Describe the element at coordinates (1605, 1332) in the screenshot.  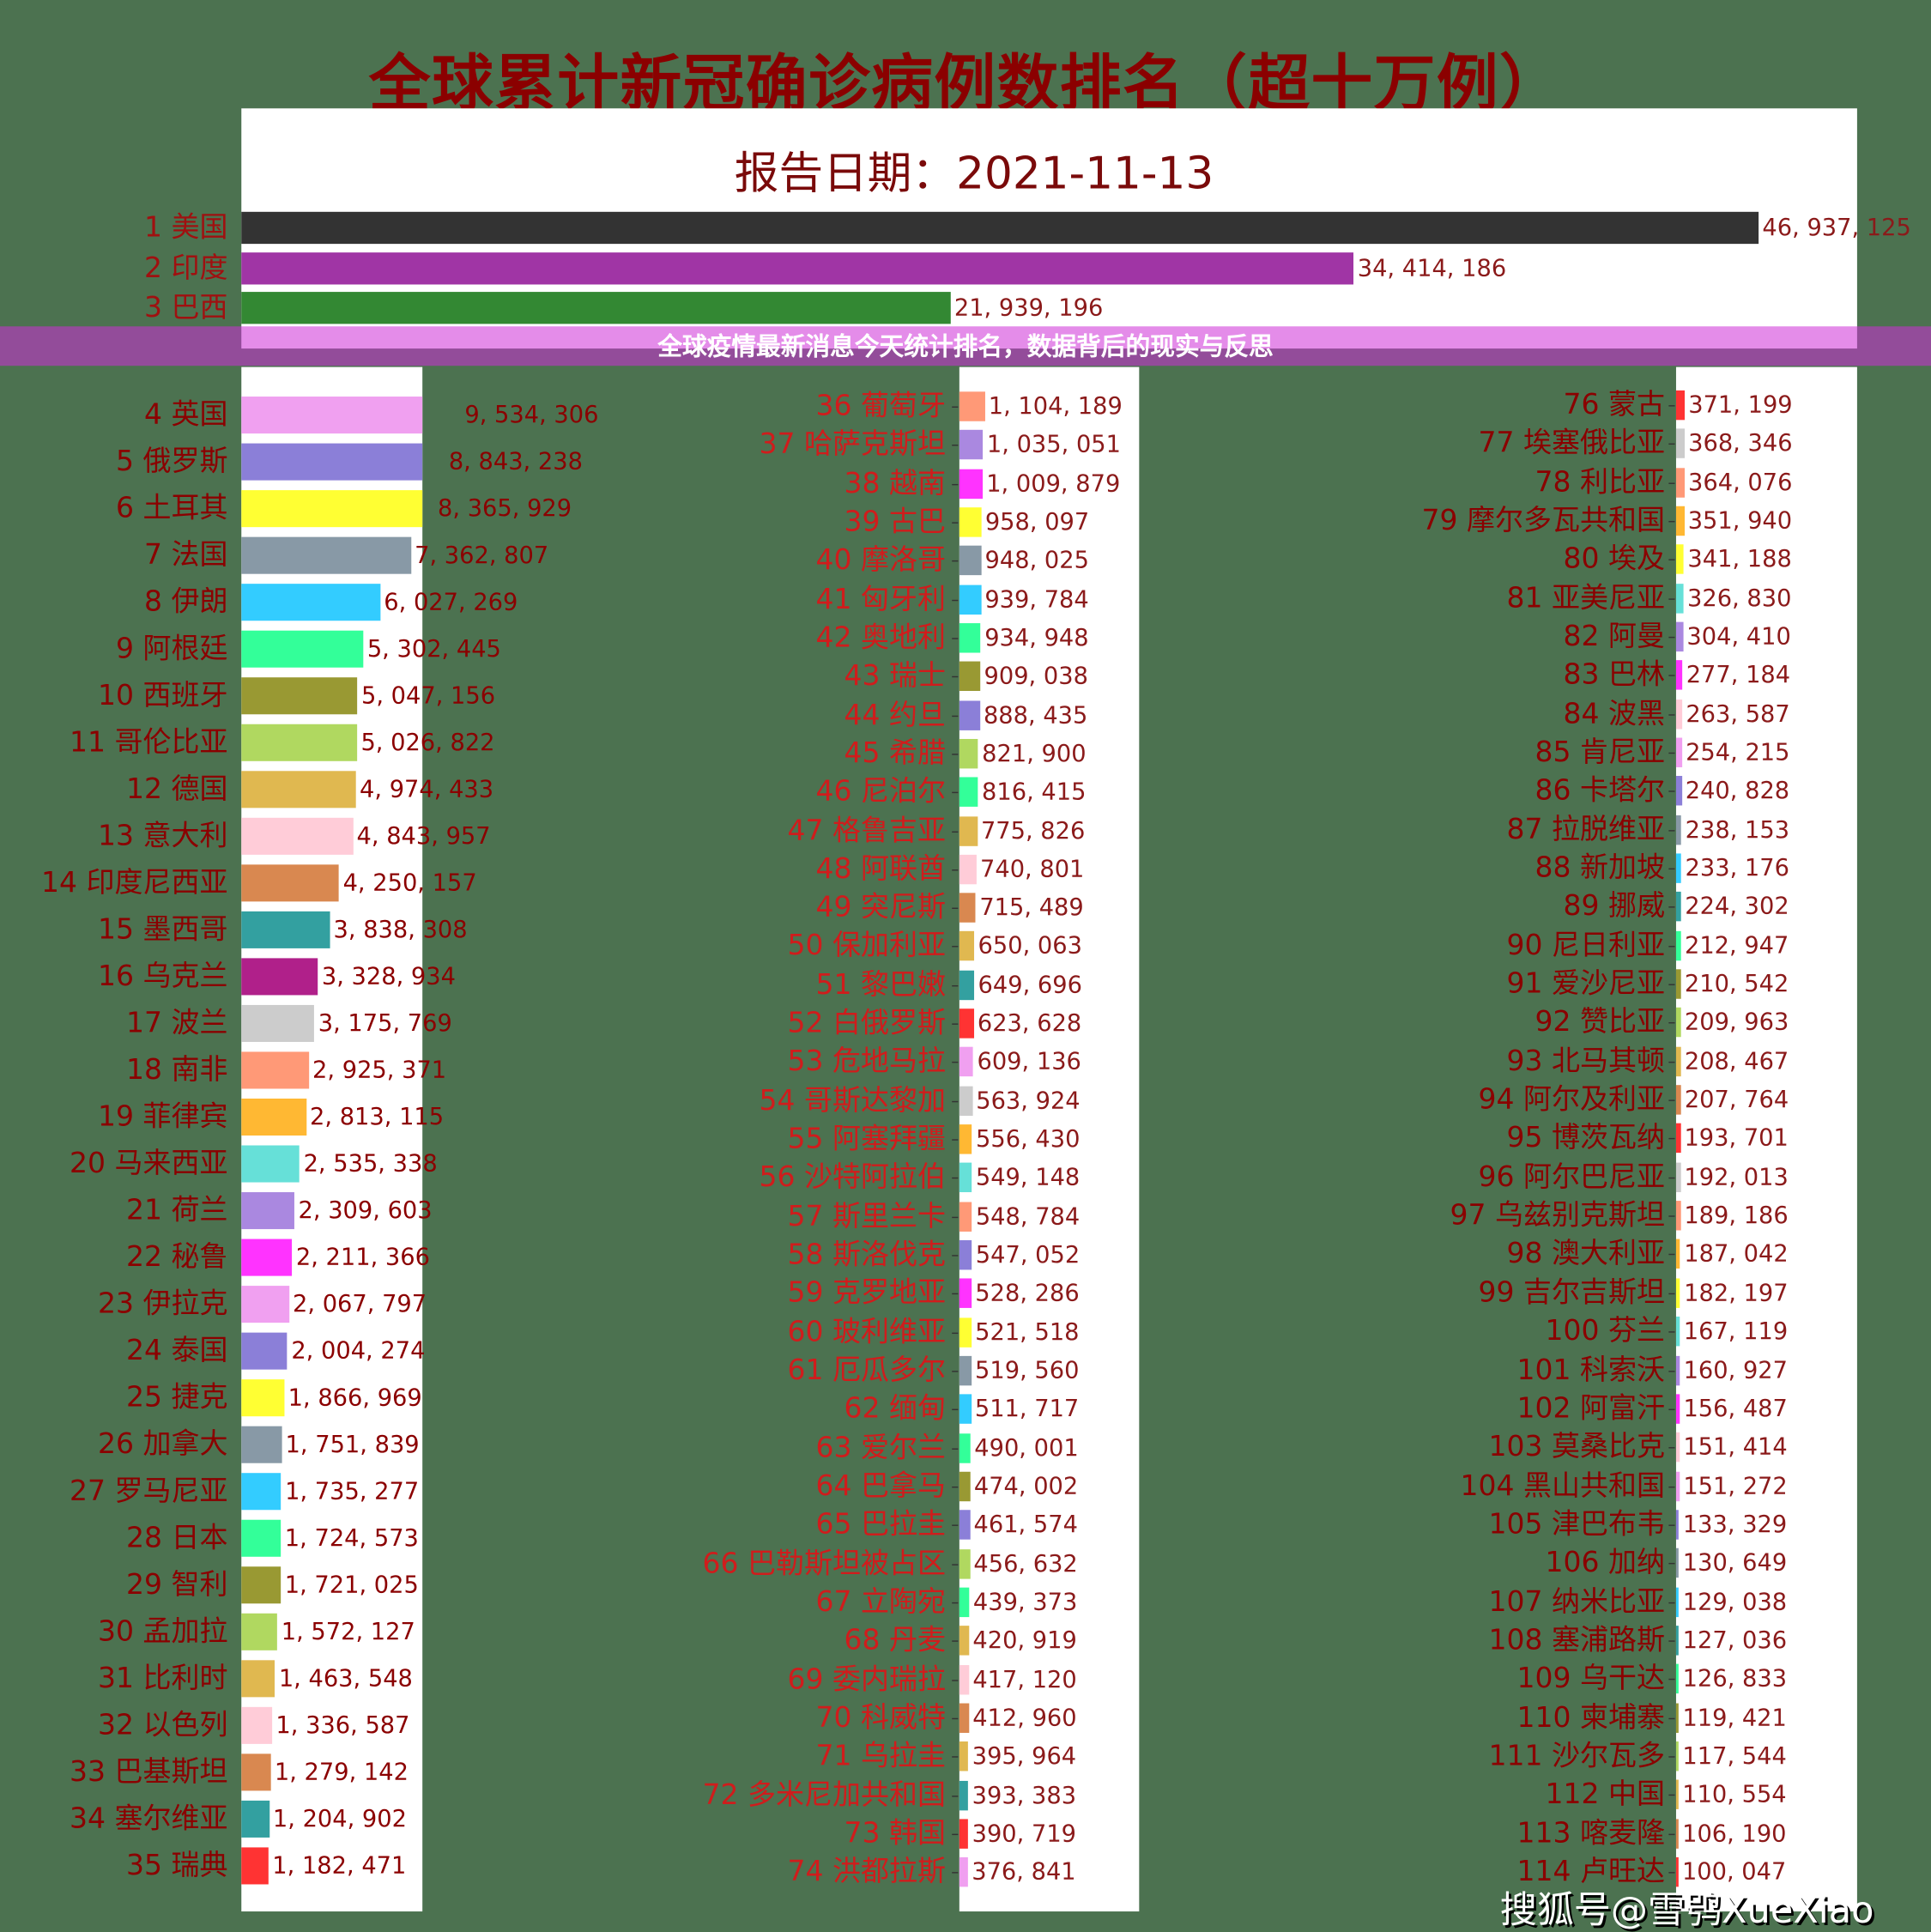
I see `category-label-100: 100 芬兰` at that location.